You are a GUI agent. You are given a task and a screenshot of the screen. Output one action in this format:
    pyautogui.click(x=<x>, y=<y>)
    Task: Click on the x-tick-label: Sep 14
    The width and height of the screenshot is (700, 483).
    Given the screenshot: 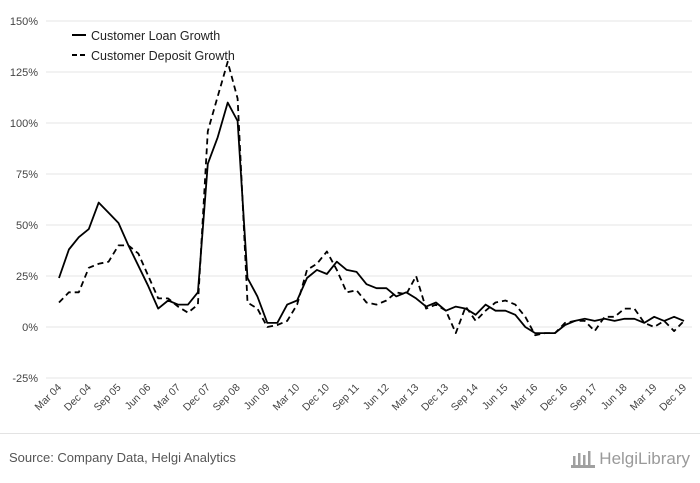 What is the action you would take?
    pyautogui.click(x=465, y=398)
    